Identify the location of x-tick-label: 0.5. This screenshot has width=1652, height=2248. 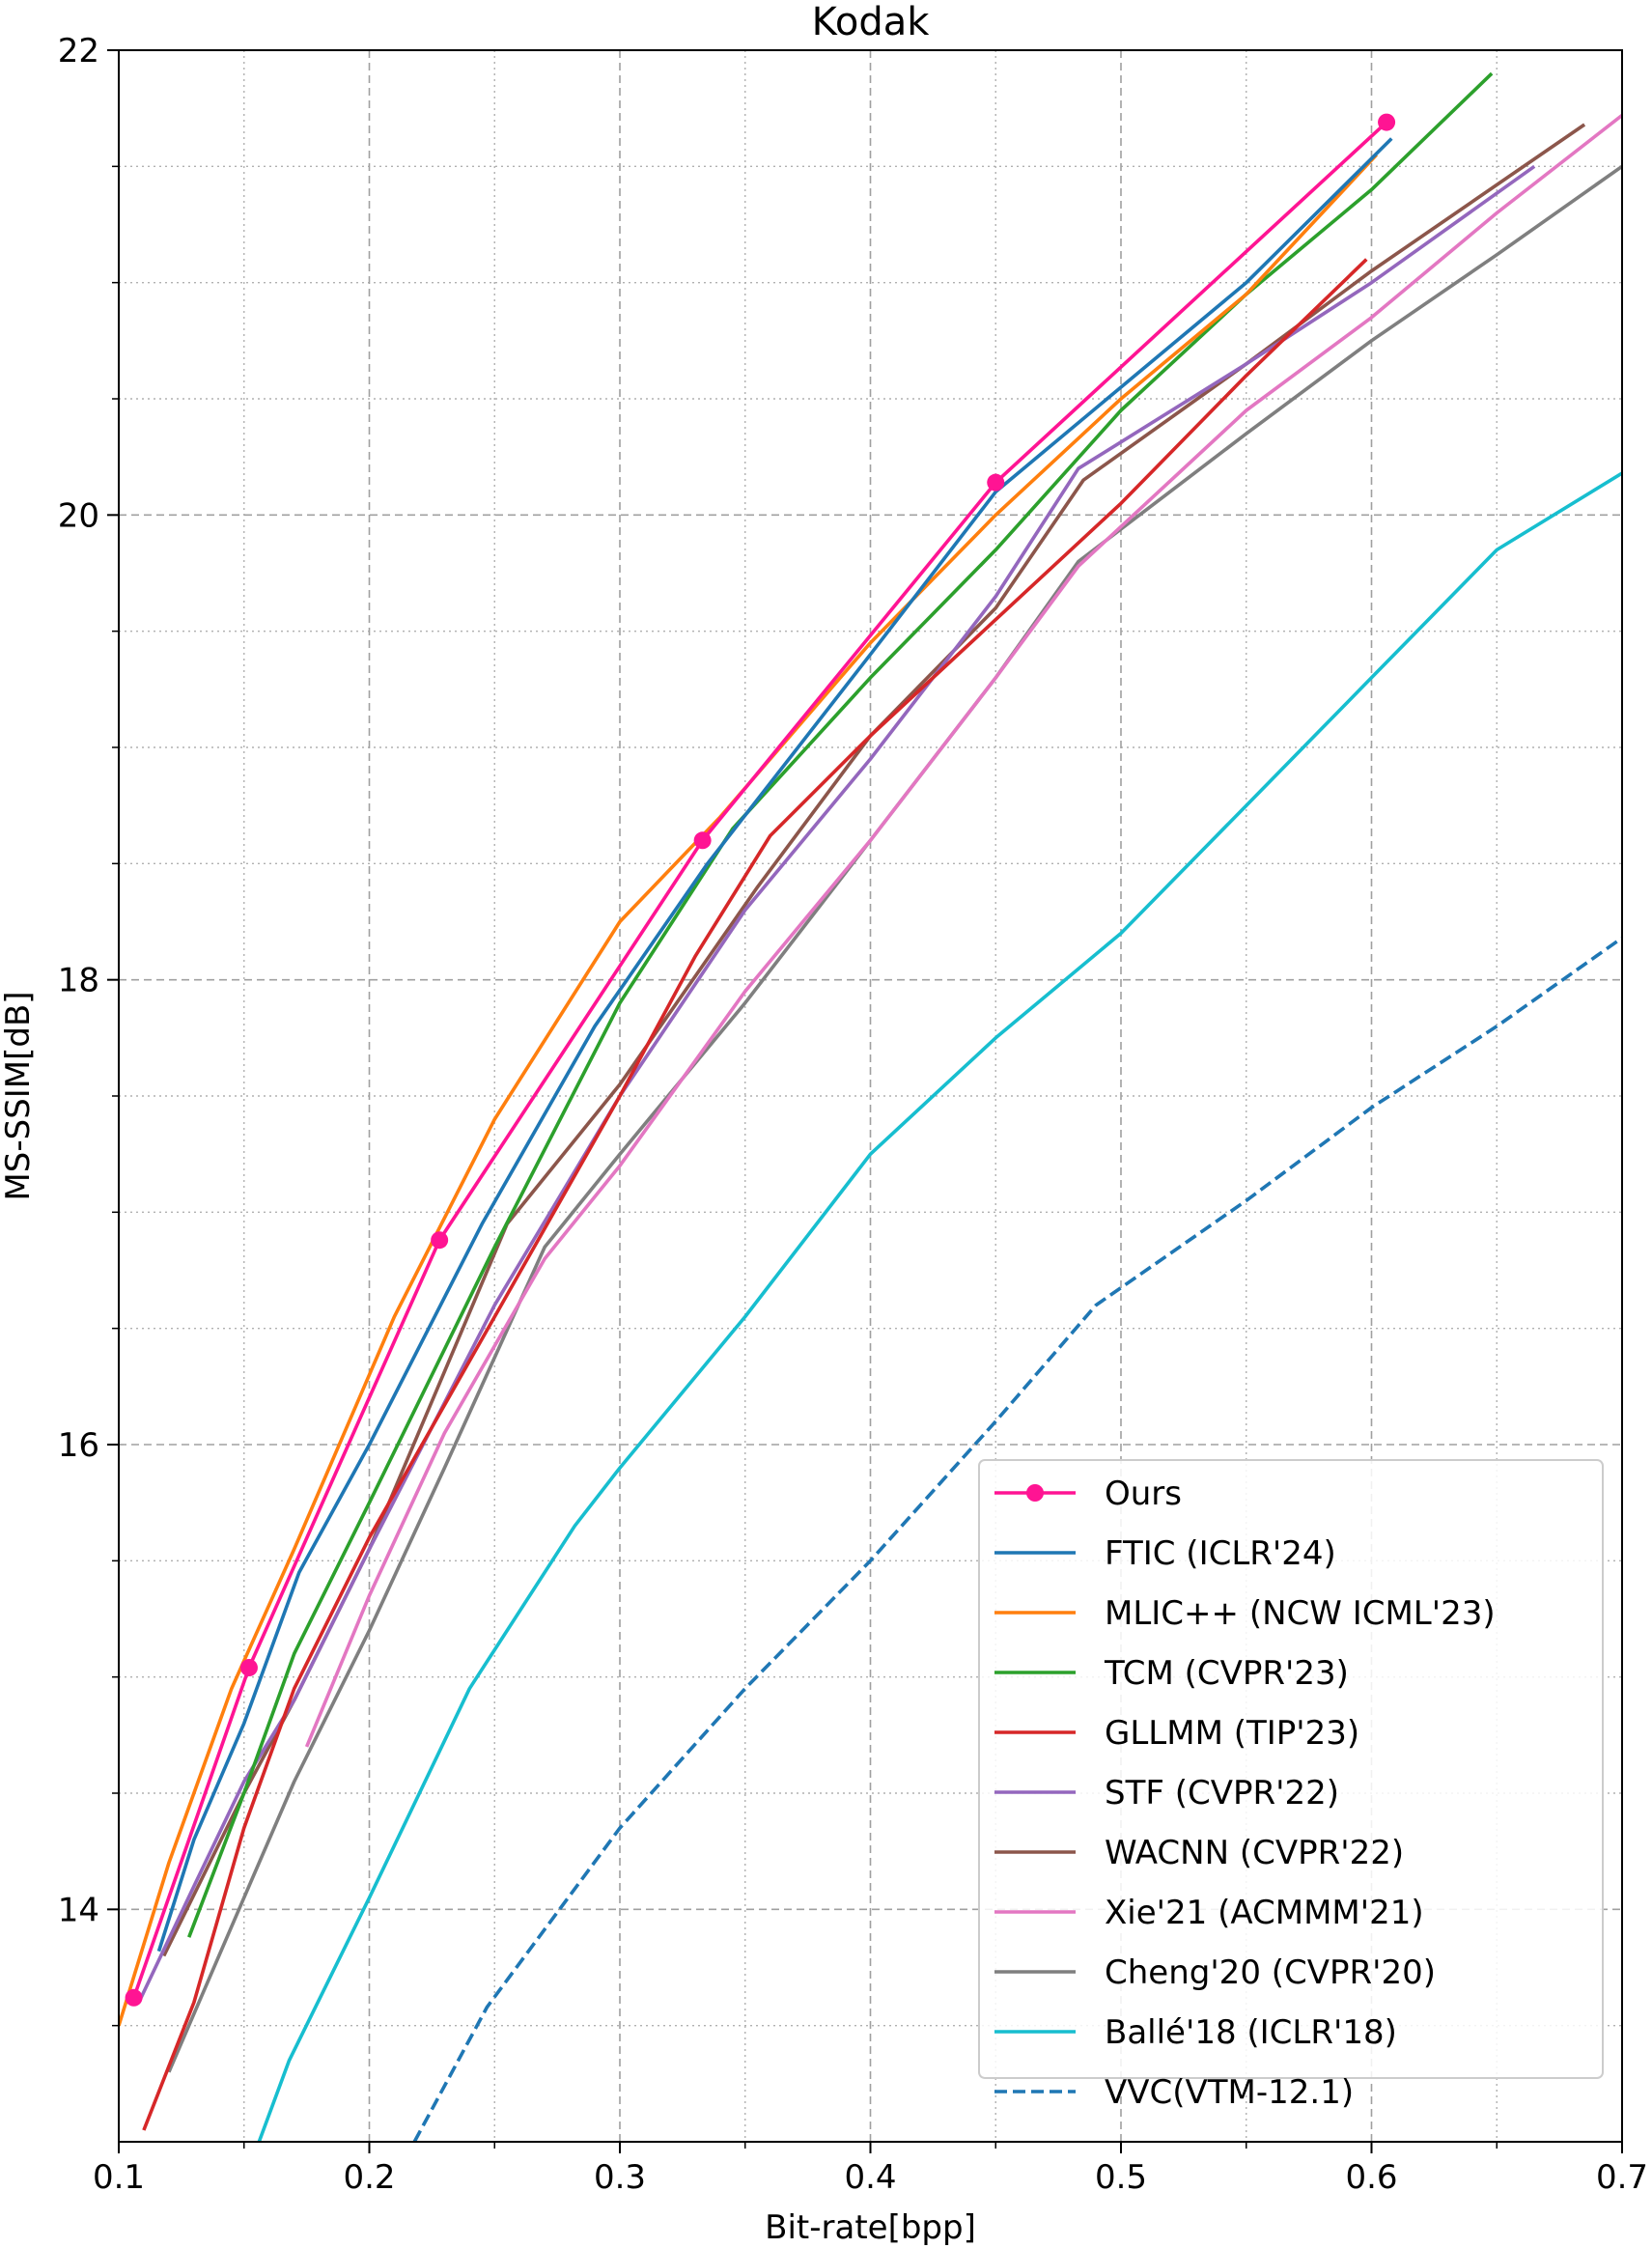
(1121, 2177).